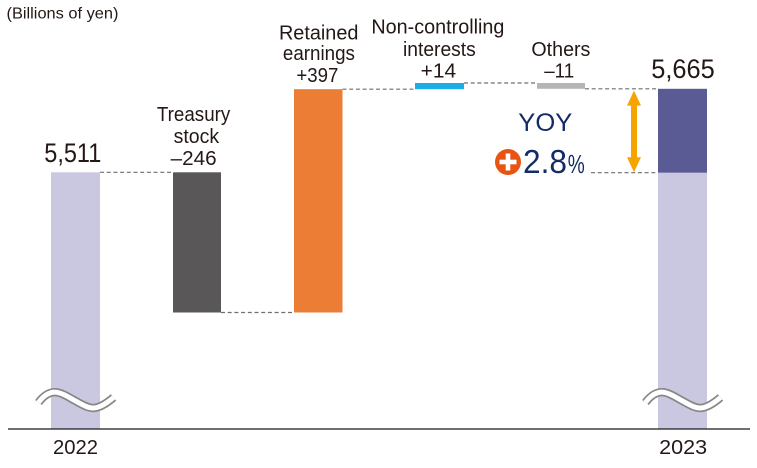 The image size is (757, 468). What do you see at coordinates (75, 447) in the screenshot?
I see `svg-text: 2022` at bounding box center [75, 447].